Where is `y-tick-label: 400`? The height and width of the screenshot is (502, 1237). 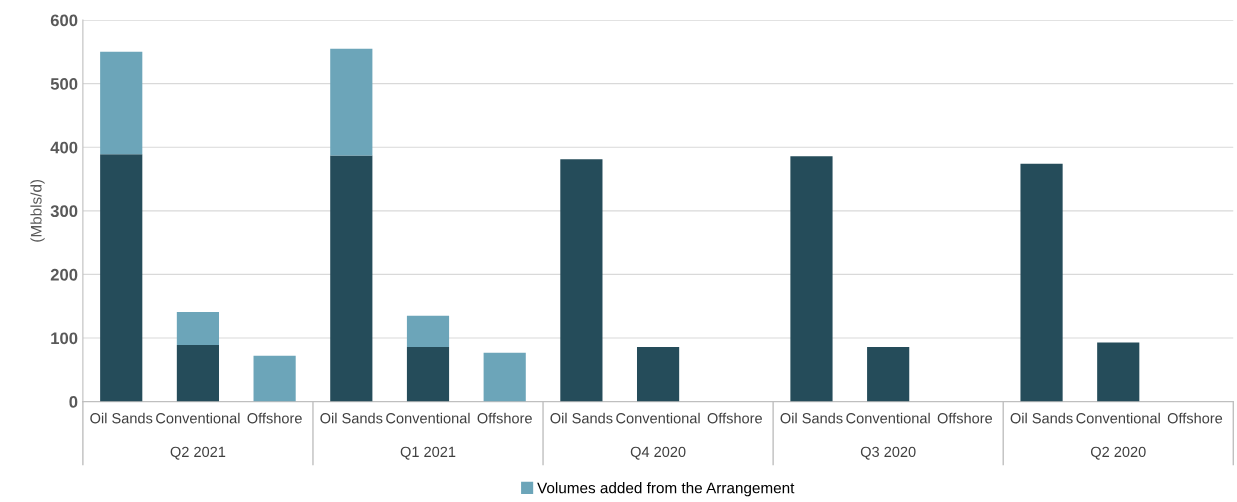 y-tick-label: 400 is located at coordinates (64, 147).